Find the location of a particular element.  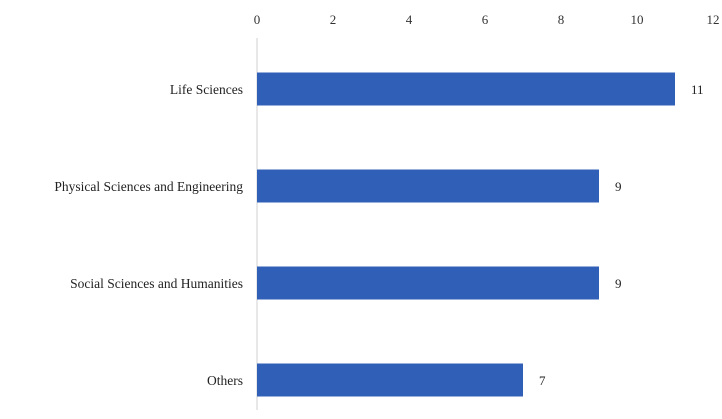

x-tick-label: 0 is located at coordinates (257, 19).